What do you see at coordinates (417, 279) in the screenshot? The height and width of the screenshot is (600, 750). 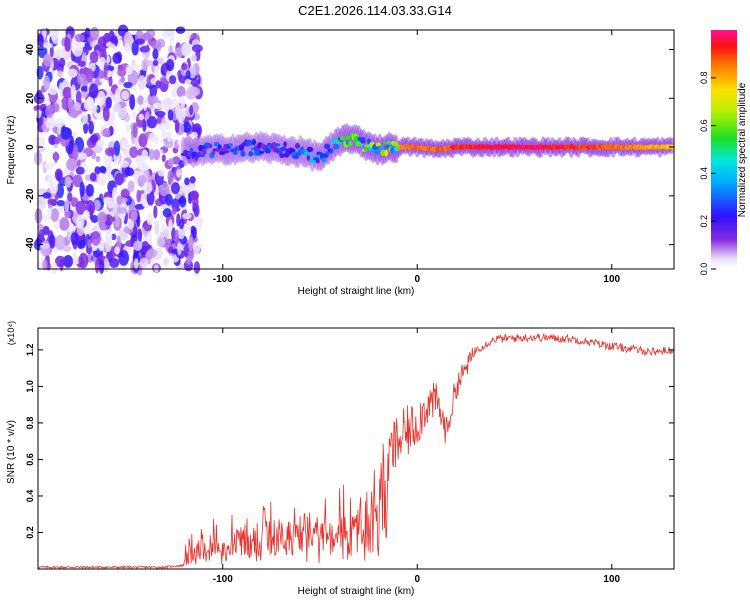 I see `spec-xtick-label-1: 0` at bounding box center [417, 279].